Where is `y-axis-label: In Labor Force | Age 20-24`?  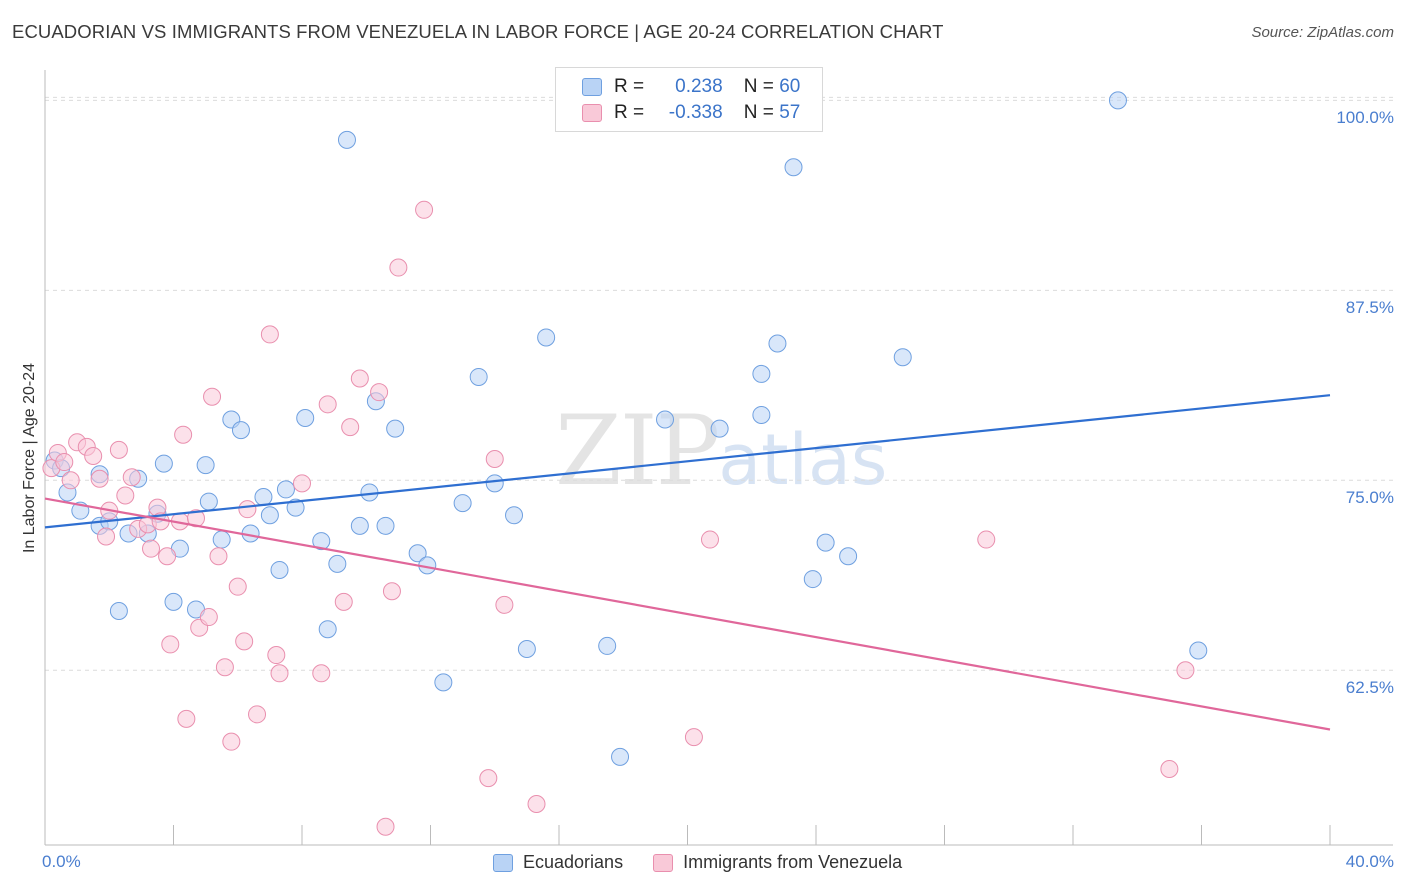 y-axis-label: In Labor Force | Age 20-24 is located at coordinates (29, 458).